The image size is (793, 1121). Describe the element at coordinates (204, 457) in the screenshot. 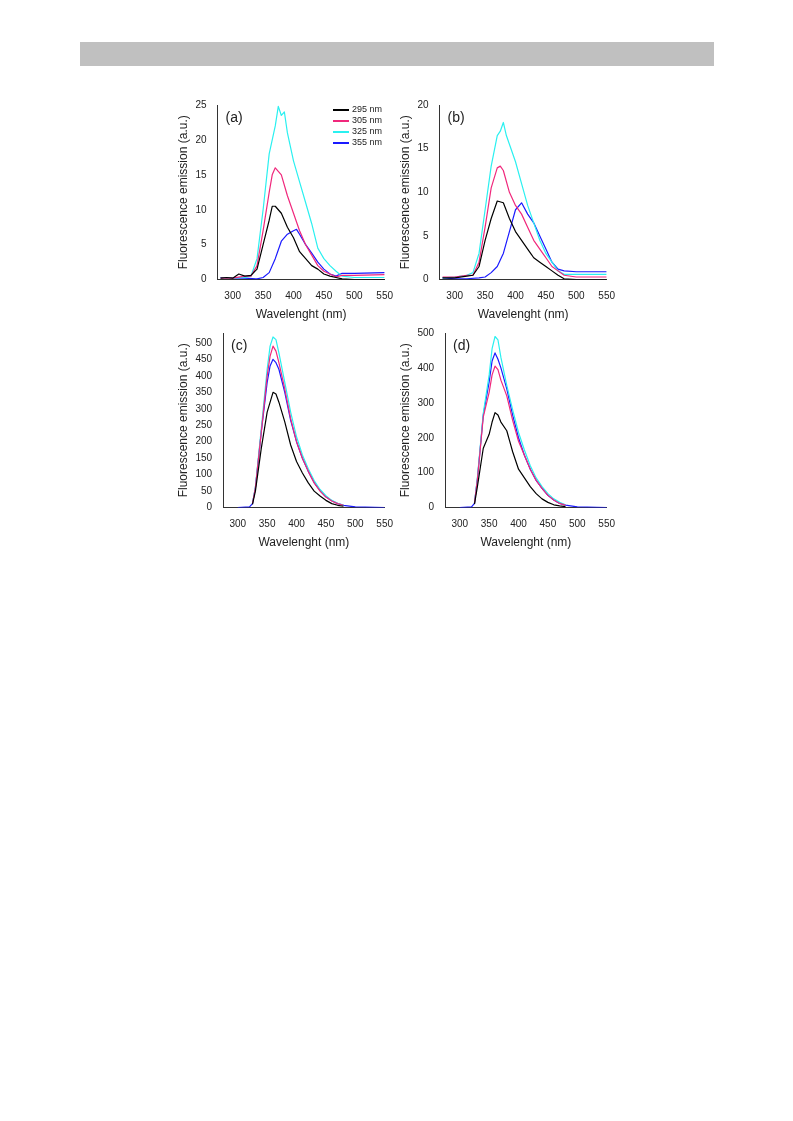

I see `y-tick-label: 150` at that location.